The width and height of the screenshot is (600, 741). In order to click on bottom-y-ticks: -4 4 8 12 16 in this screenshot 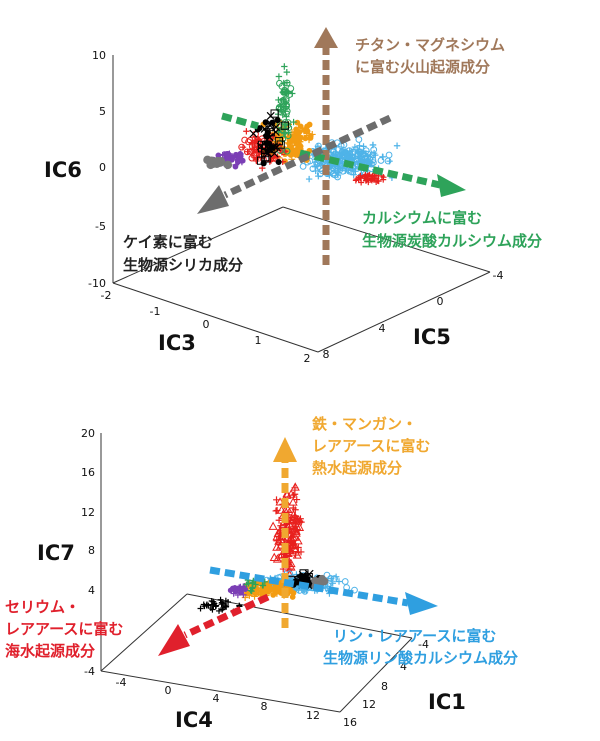, I will do `click(386, 683)`.